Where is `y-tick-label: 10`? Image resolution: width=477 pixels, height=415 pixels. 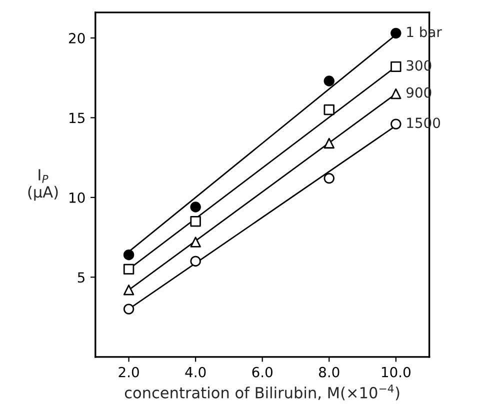
y-tick-label: 10 is located at coordinates (77, 197).